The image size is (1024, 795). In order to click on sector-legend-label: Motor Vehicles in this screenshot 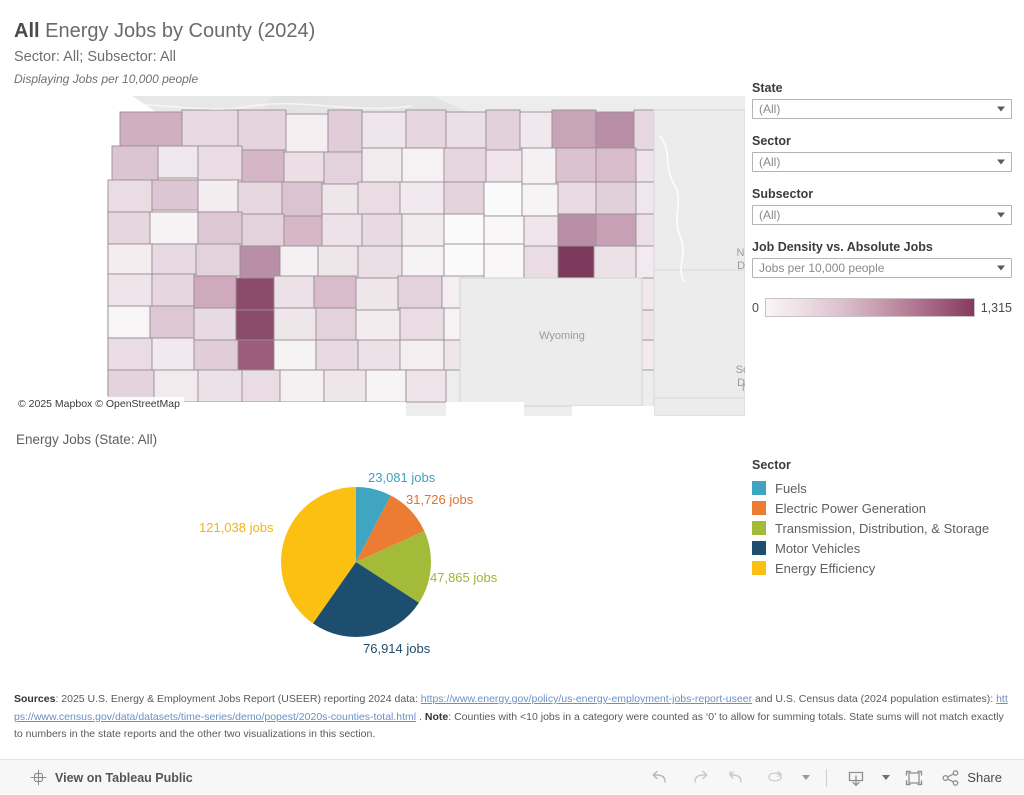, I will do `click(818, 548)`.